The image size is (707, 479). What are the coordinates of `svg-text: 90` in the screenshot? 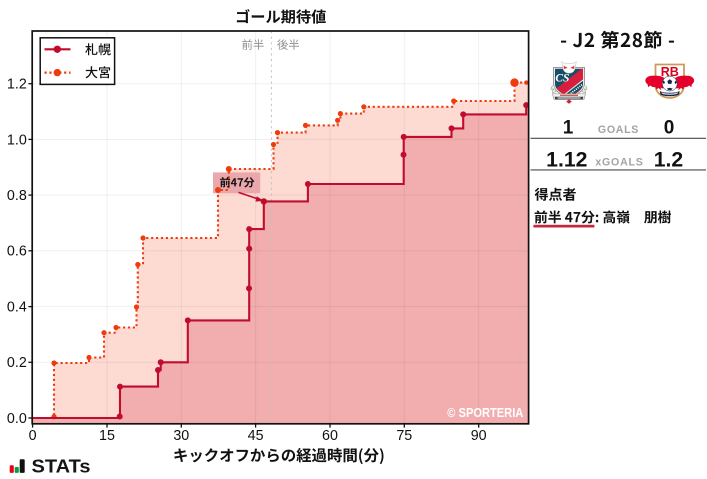 It's located at (479, 436).